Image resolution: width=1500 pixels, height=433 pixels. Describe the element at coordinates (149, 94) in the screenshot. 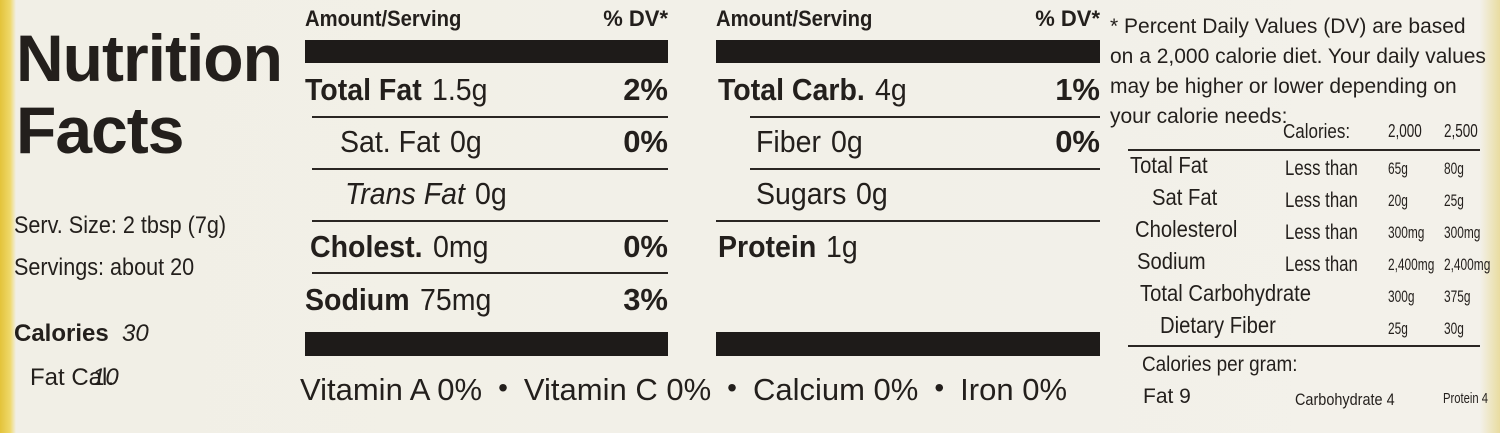

I see `title: Nutrition Facts` at that location.